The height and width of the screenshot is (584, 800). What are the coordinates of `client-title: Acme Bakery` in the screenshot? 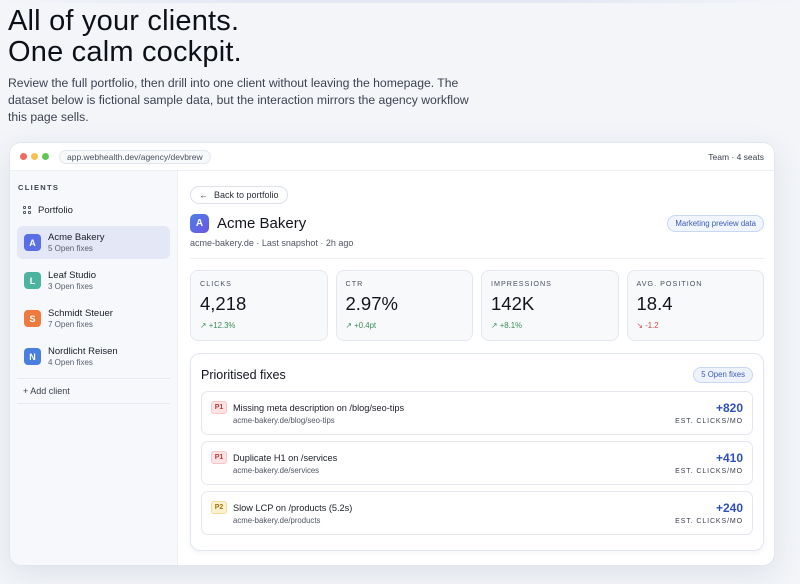 It's located at (262, 223).